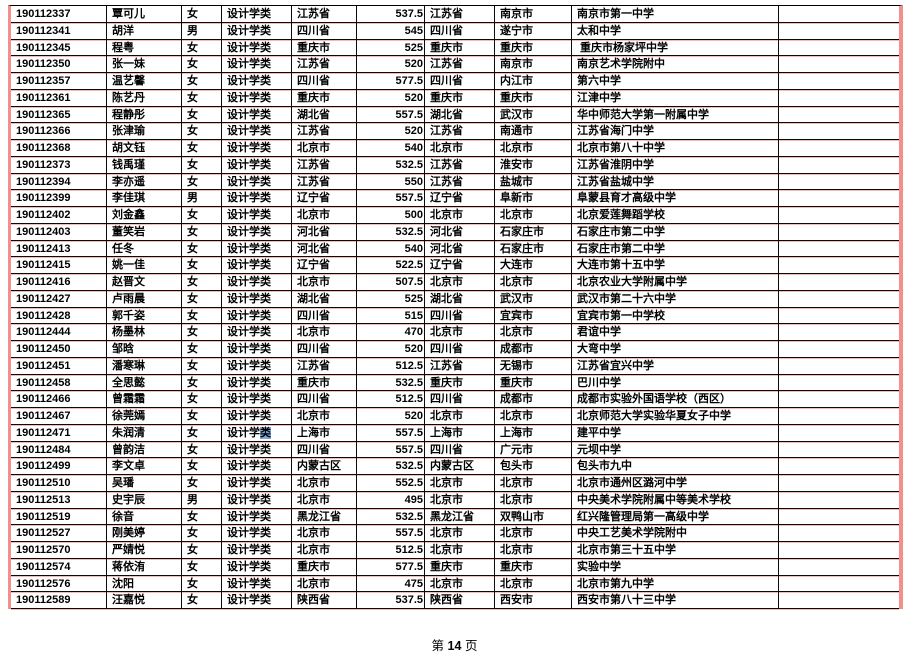 The height and width of the screenshot is (666, 909). I want to click on cell-city: 大连市, so click(533, 265).